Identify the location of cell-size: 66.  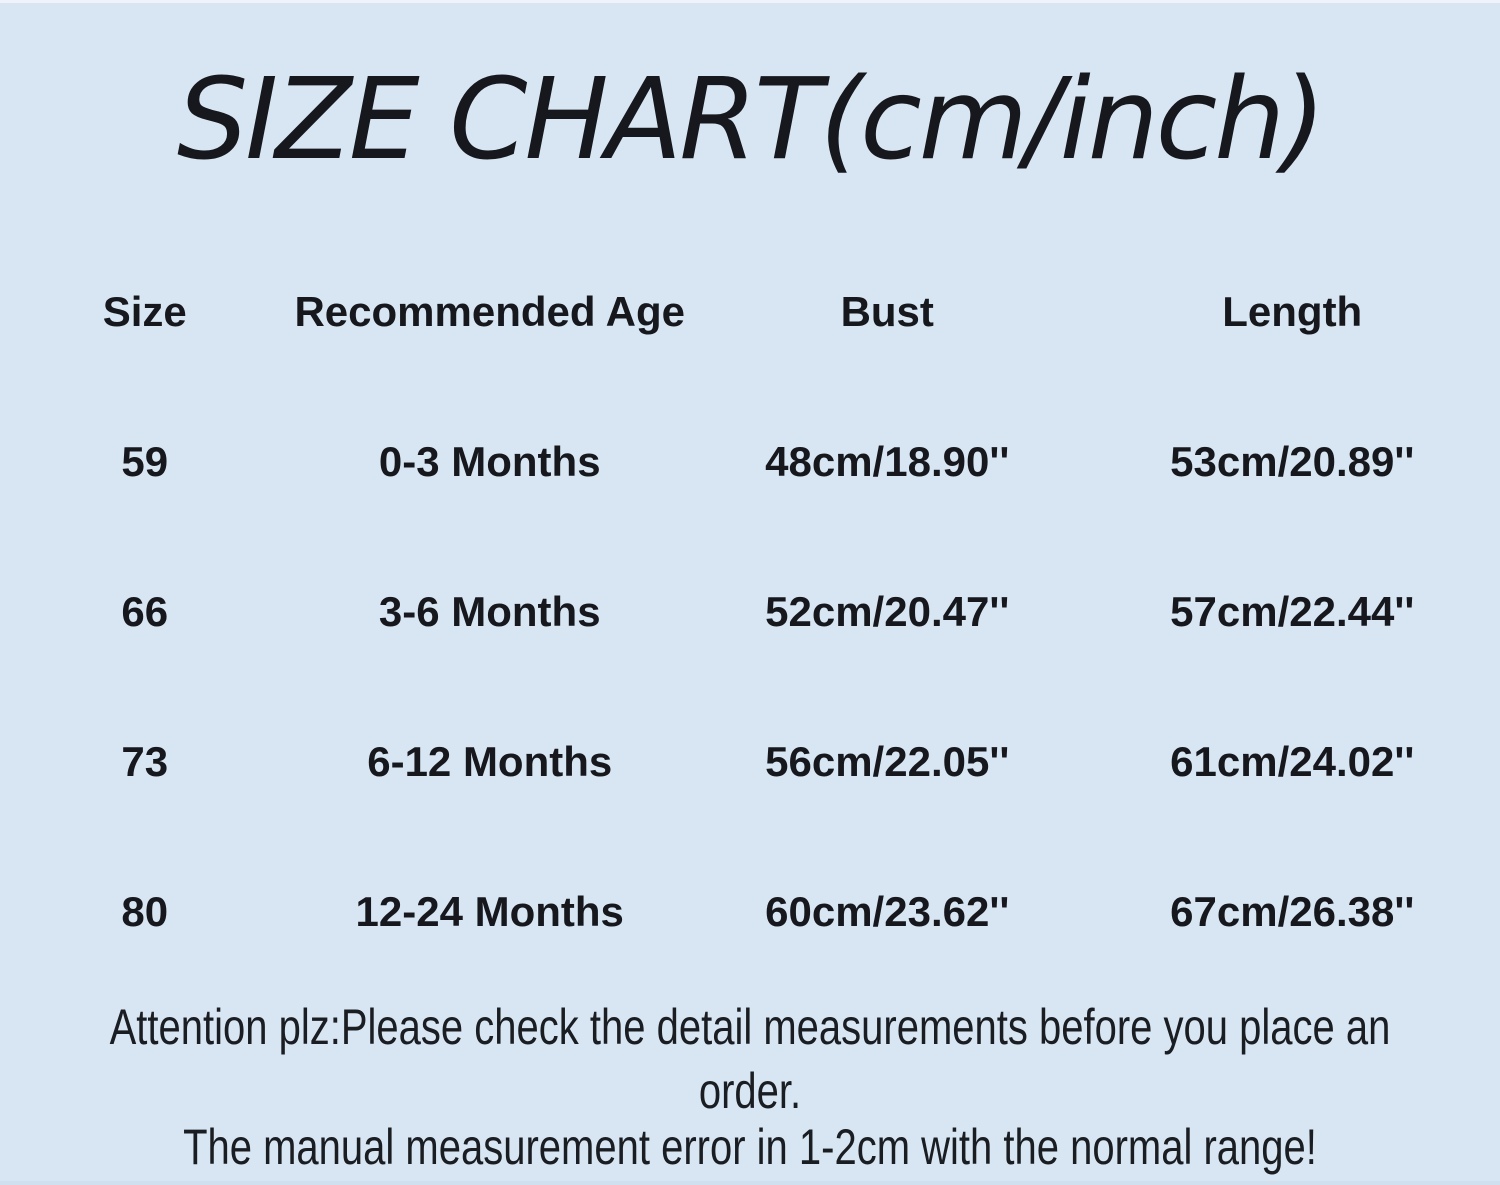
(145, 611).